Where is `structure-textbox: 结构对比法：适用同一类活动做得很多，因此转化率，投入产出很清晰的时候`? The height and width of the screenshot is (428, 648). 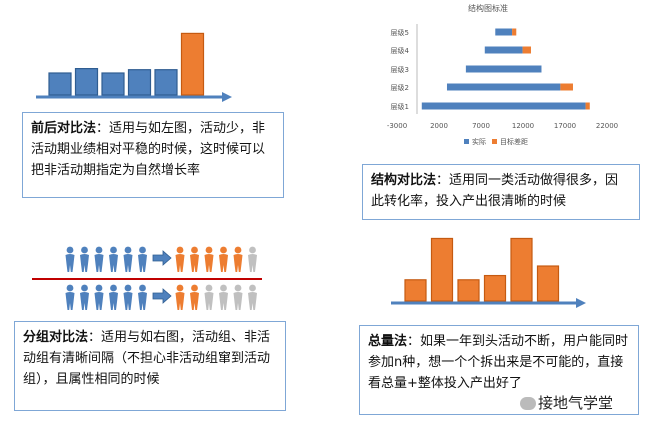
structure-textbox: 结构对比法：适用同一类活动做得很多，因此转化率，投入产出很清晰的时候 is located at coordinates (501, 192).